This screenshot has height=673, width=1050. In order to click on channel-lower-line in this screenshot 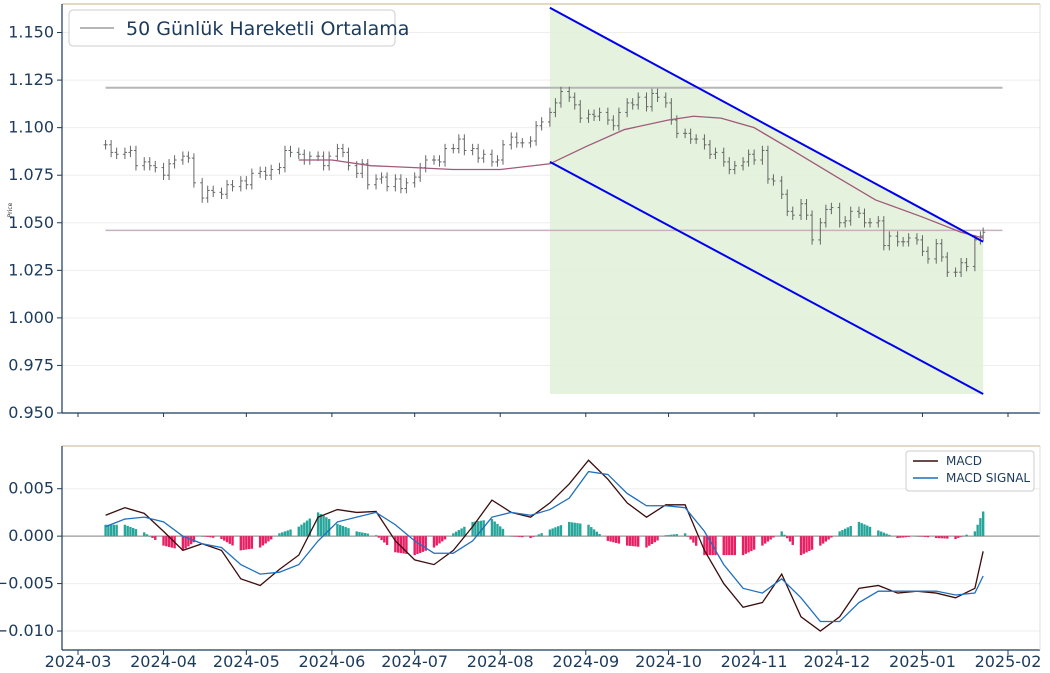, I will do `click(766, 278)`.